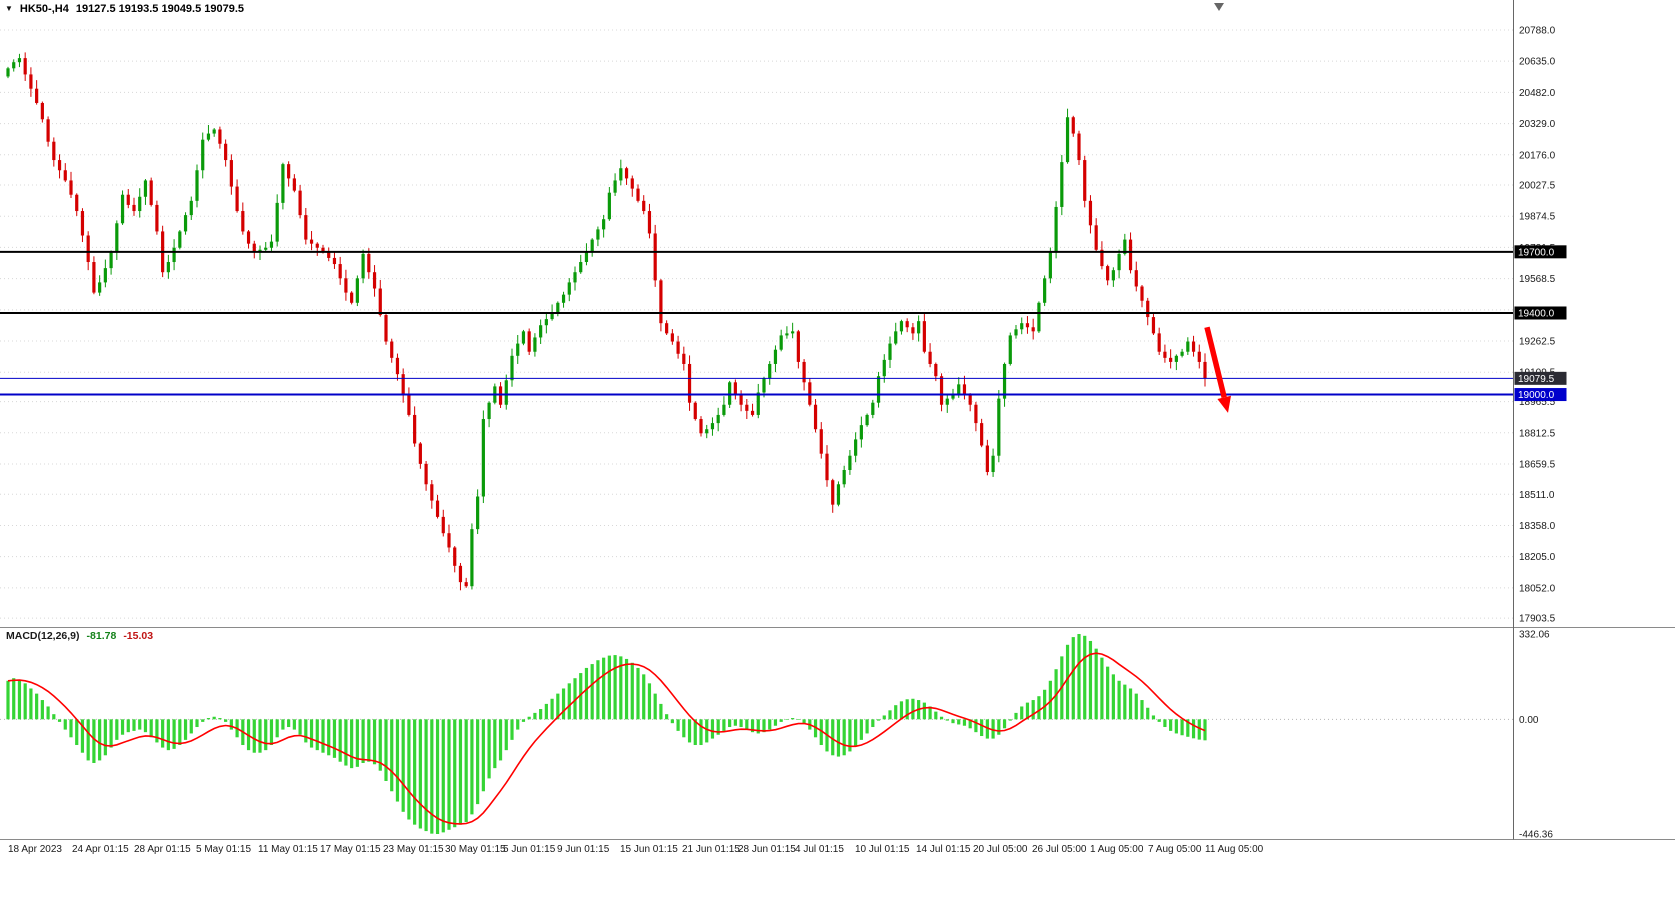  What do you see at coordinates (1540, 313) in the screenshot?
I see `price-badge-19400.0` at bounding box center [1540, 313].